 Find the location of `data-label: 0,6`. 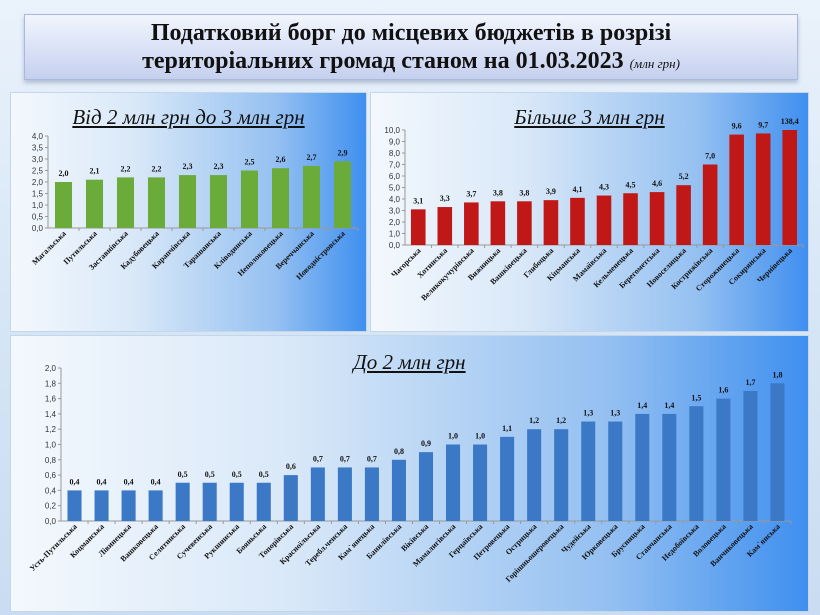

data-label: 0,6 is located at coordinates (291, 466).